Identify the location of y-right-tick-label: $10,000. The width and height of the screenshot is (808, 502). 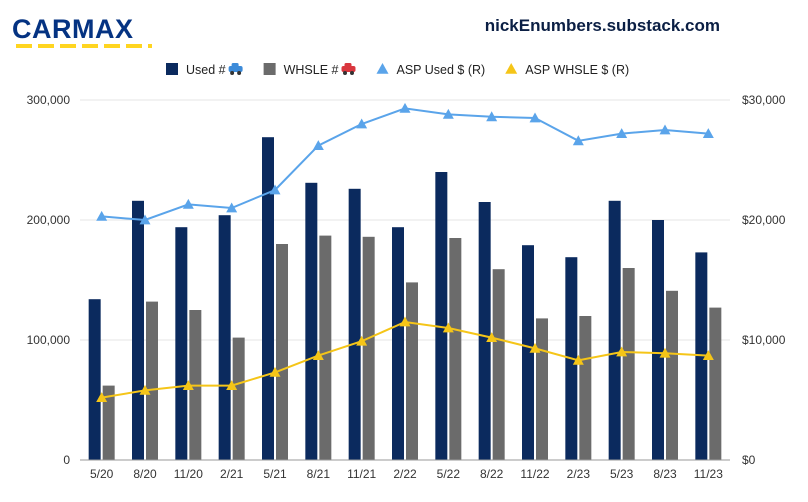
(764, 340).